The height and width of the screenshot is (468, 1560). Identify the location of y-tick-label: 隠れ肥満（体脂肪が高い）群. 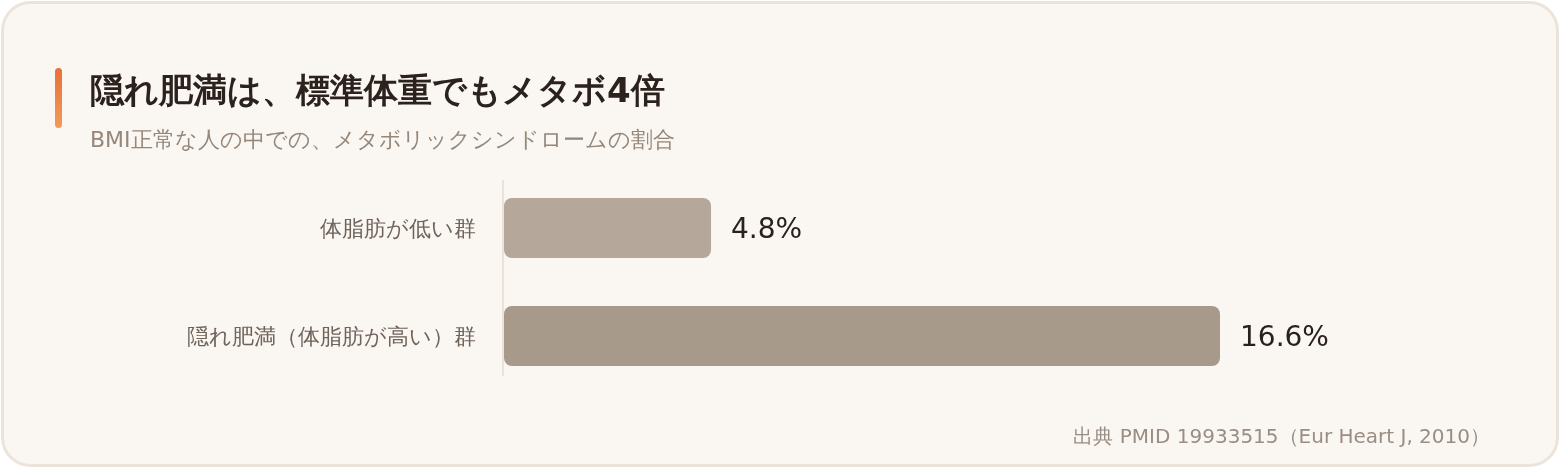
(331, 336).